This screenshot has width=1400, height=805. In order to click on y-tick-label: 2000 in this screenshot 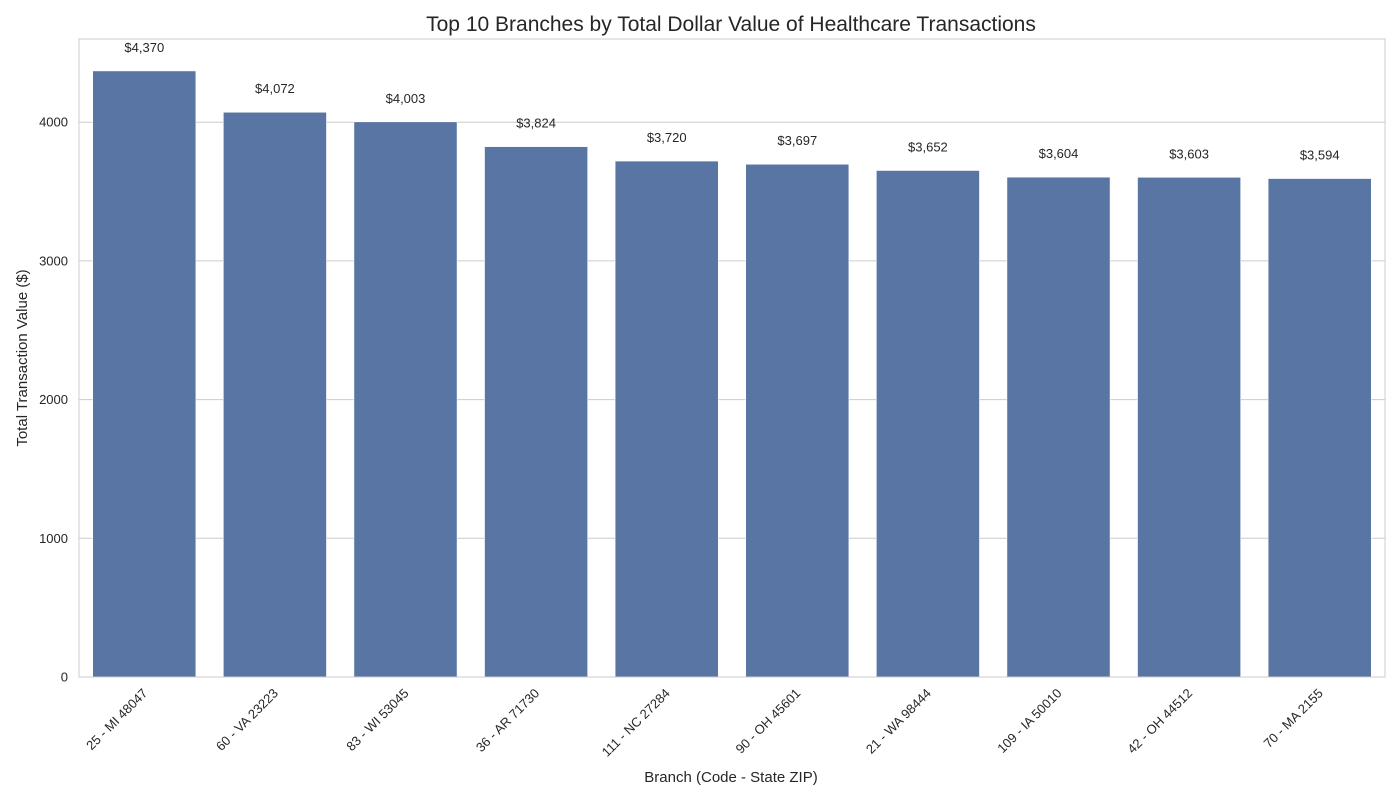, I will do `click(53, 399)`.